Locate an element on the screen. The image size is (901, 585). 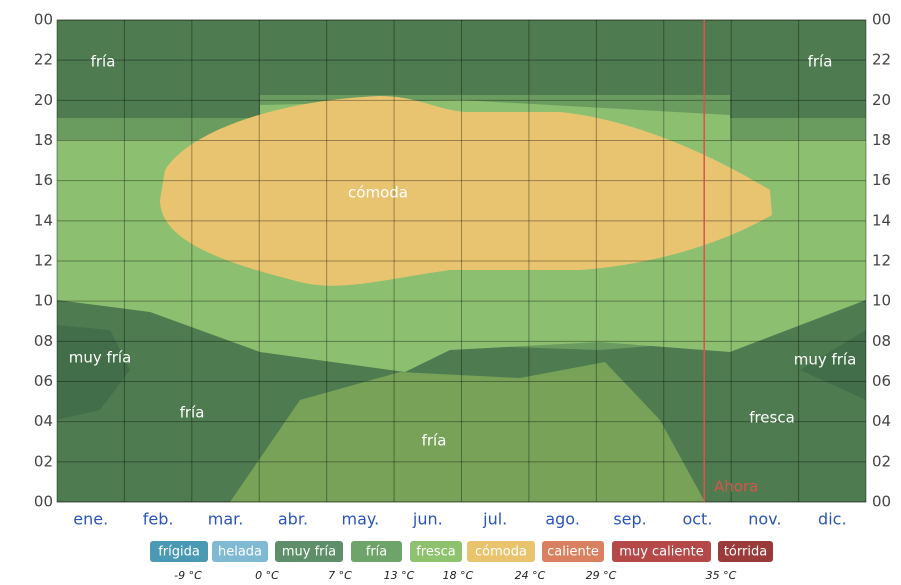
y-tick-label-right: 18 is located at coordinates (881, 140).